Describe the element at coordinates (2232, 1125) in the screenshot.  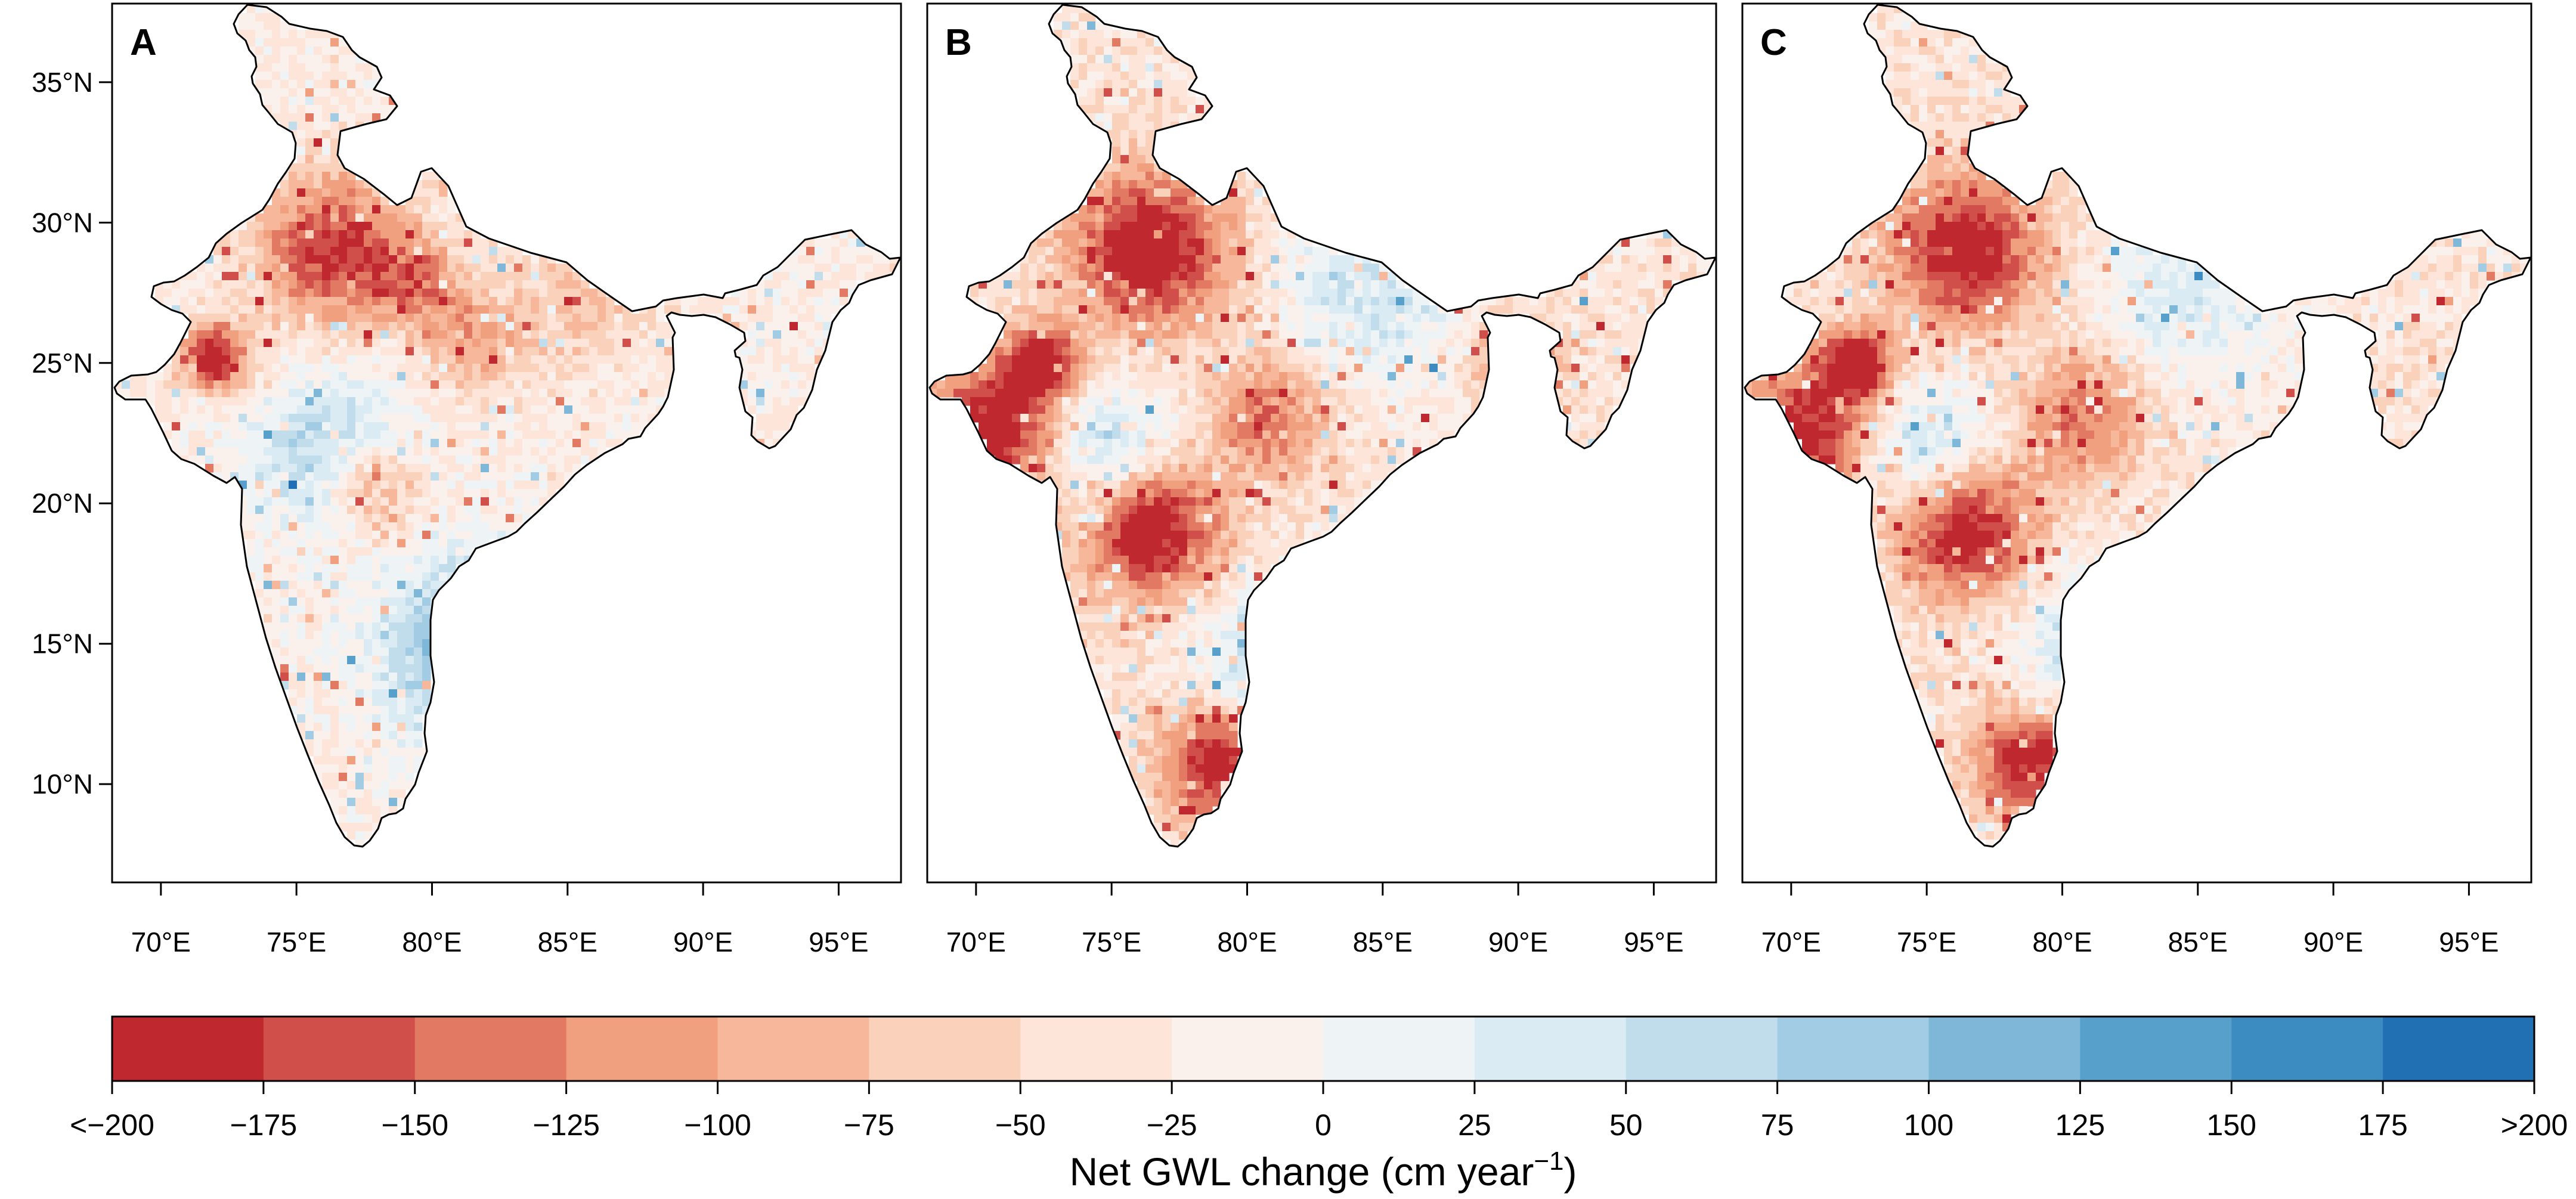
I see `colorbar-tick-label: 150` at that location.